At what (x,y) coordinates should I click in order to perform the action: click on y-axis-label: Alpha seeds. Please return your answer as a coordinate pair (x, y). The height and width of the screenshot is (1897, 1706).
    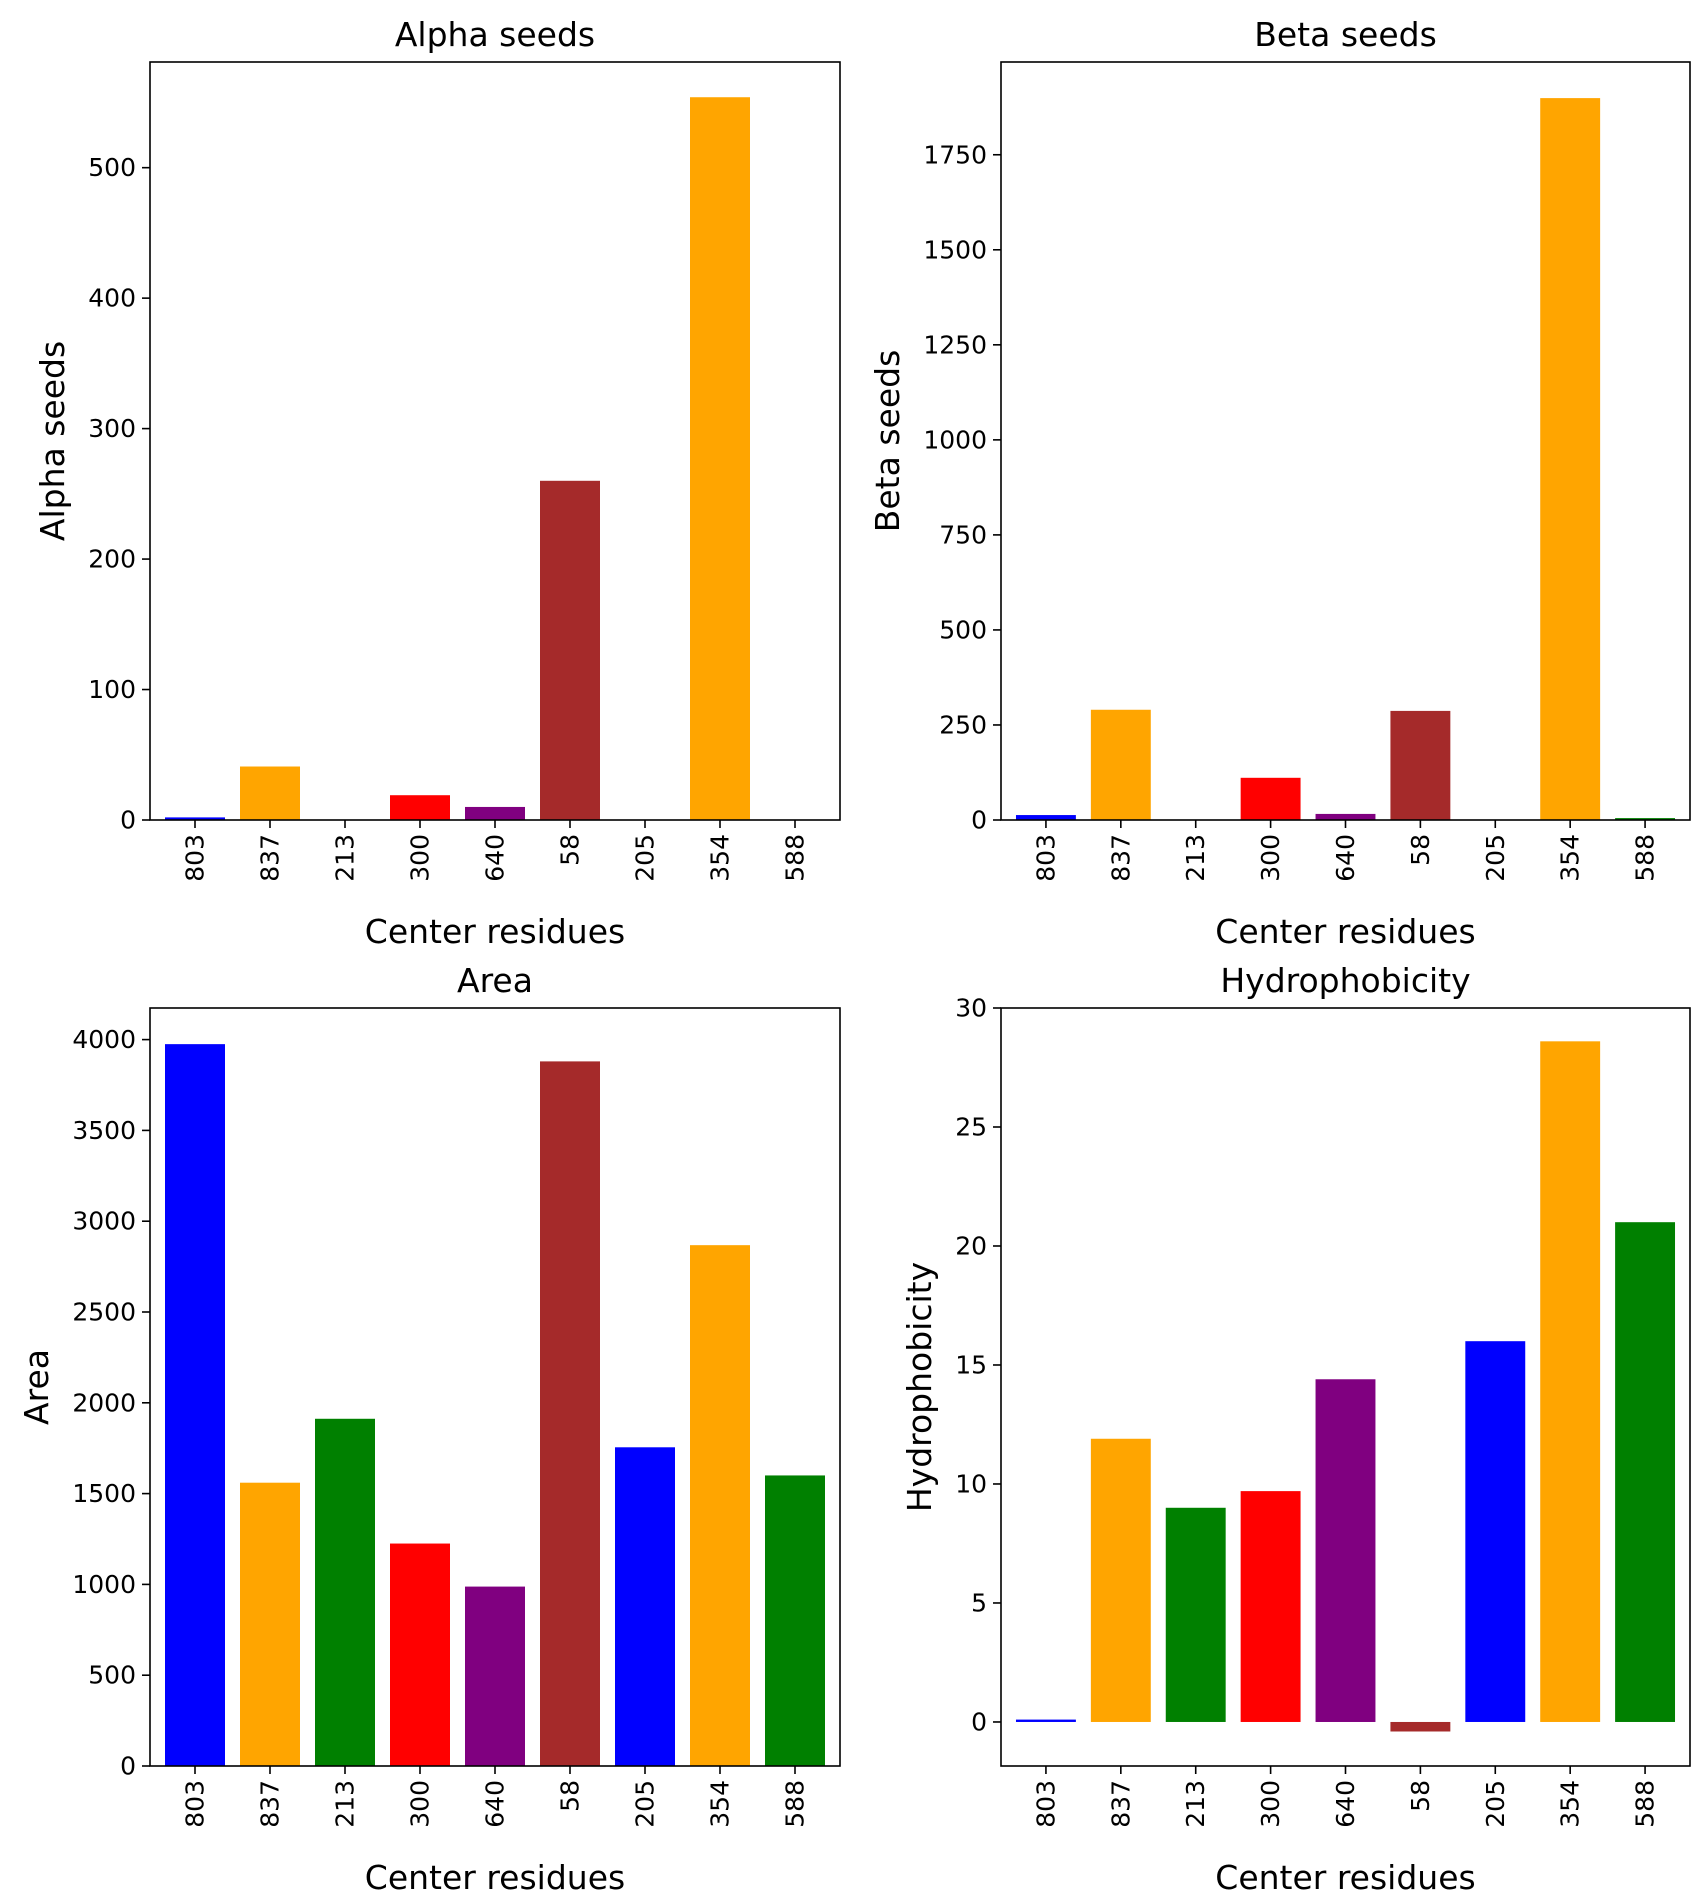
    Looking at the image, I should click on (52, 441).